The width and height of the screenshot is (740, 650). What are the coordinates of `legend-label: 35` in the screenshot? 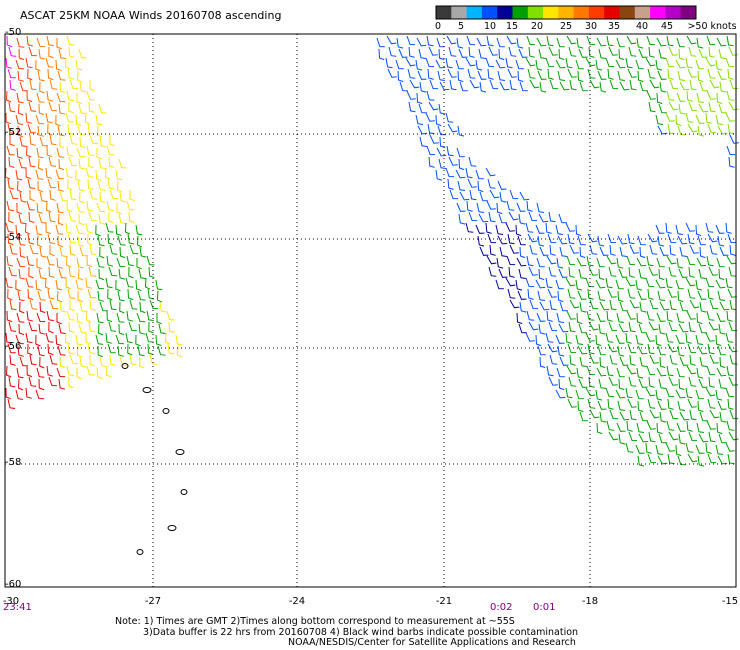 It's located at (614, 26).